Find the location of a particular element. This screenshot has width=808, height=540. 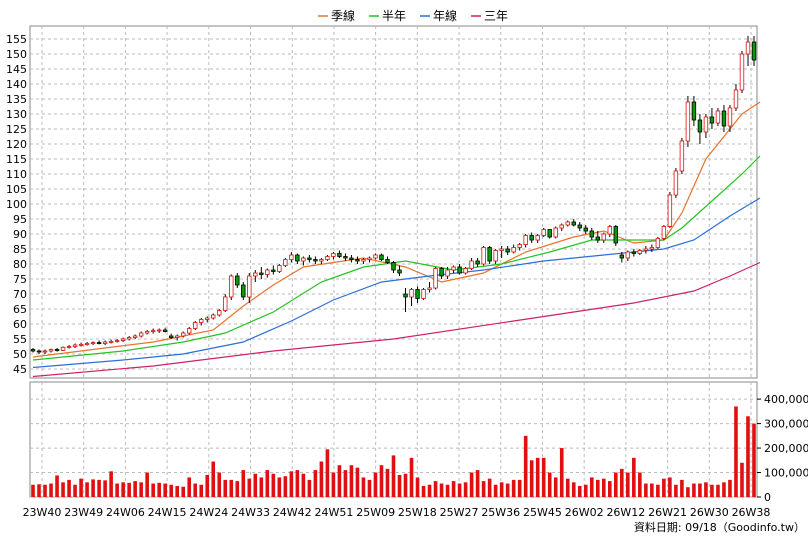

price-tick-label: 125 is located at coordinates (16, 129).